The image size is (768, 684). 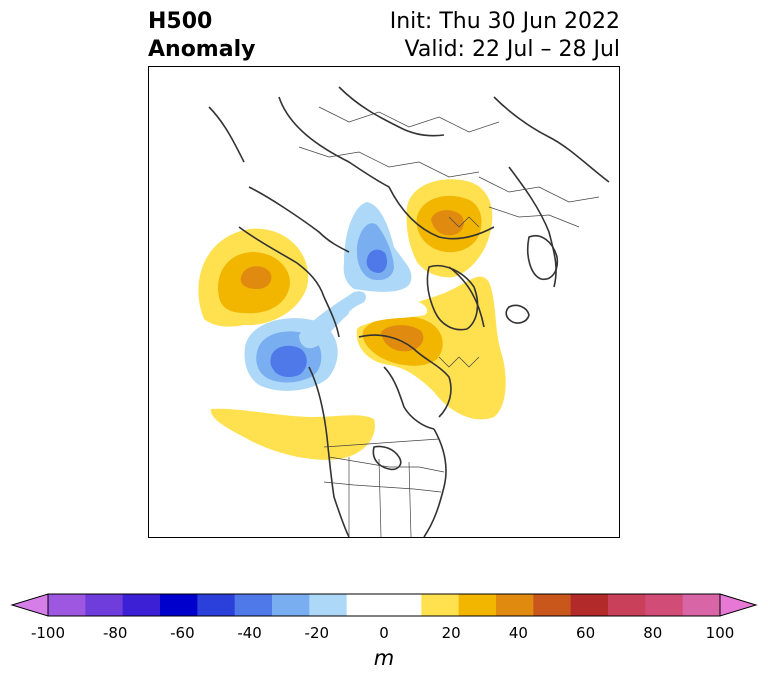 What do you see at coordinates (653, 633) in the screenshot?
I see `colorbar-tick-label: 80` at bounding box center [653, 633].